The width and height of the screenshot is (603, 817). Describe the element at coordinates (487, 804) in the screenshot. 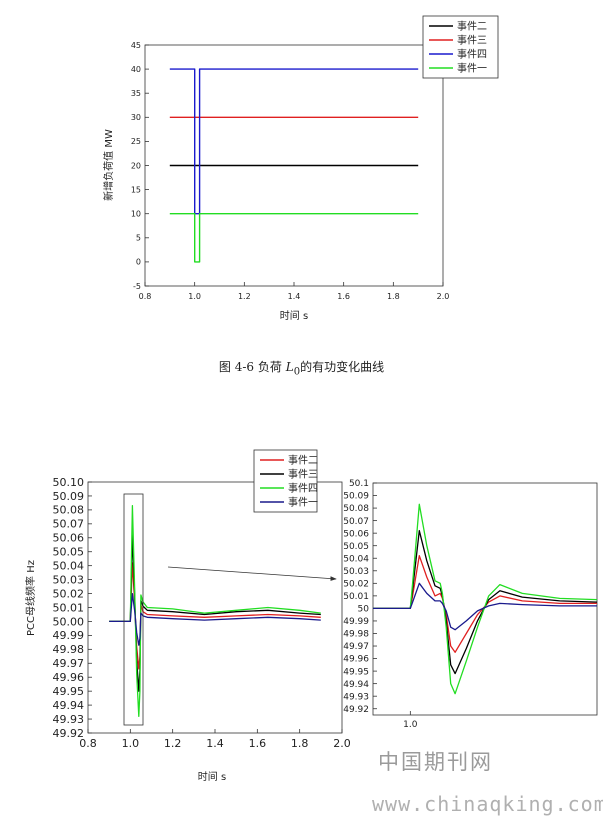

I see `watermark-url: www.chinaqking.com` at that location.